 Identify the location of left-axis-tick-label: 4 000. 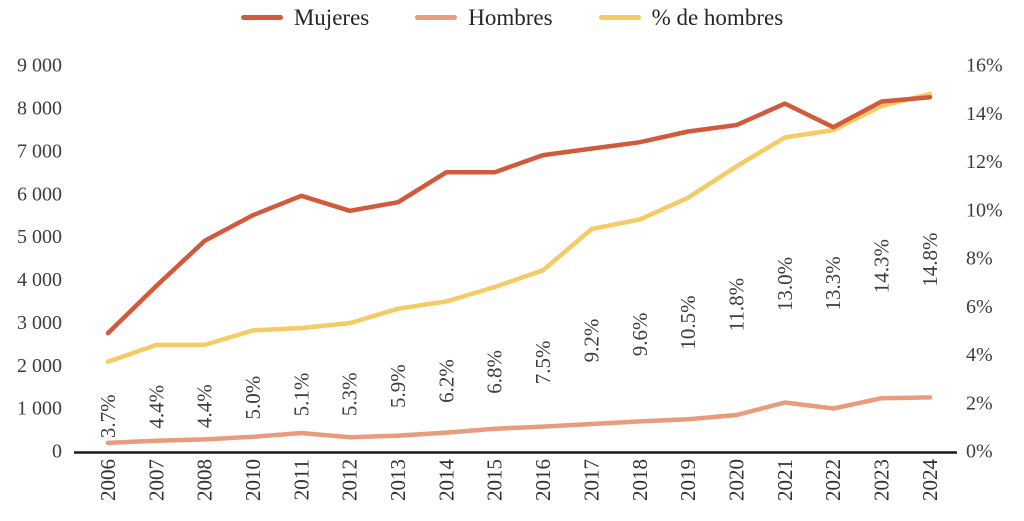
(39, 280).